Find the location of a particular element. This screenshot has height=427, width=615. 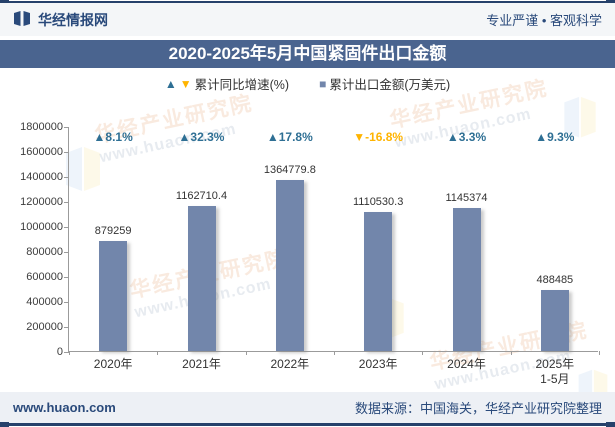

growth-label: ▲32.3% is located at coordinates (201, 137).